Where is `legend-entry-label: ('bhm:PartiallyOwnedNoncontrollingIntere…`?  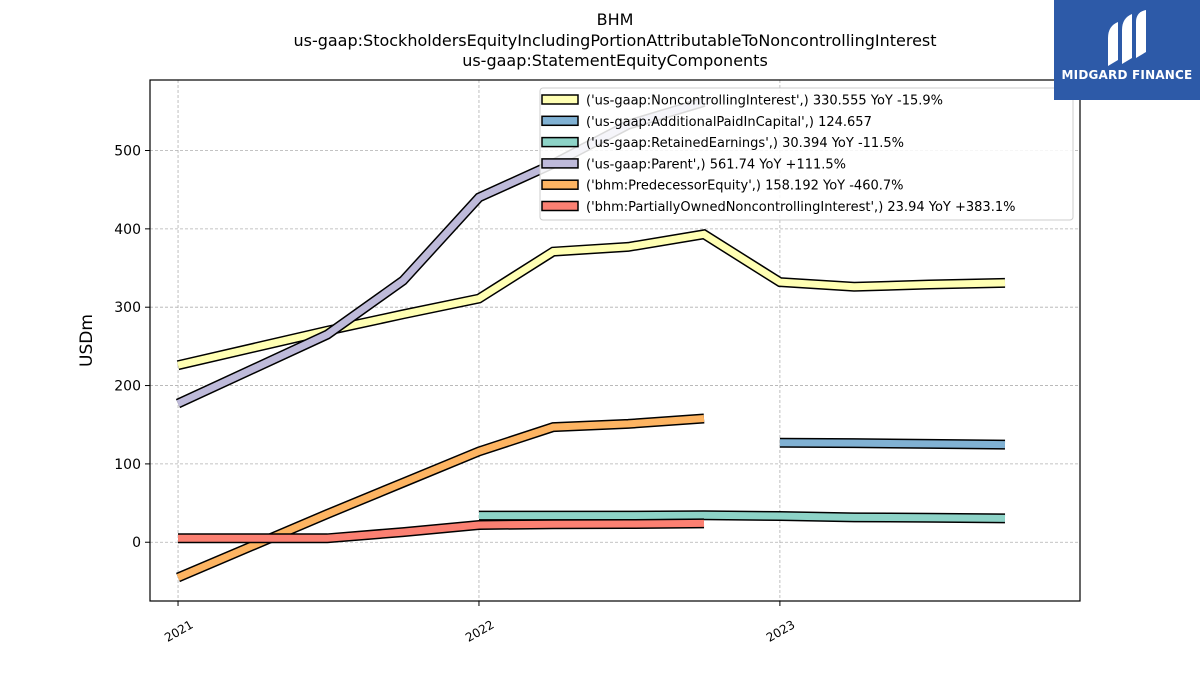 legend-entry-label: ('bhm:PartiallyOwnedNoncontrollingIntere… is located at coordinates (800, 207).